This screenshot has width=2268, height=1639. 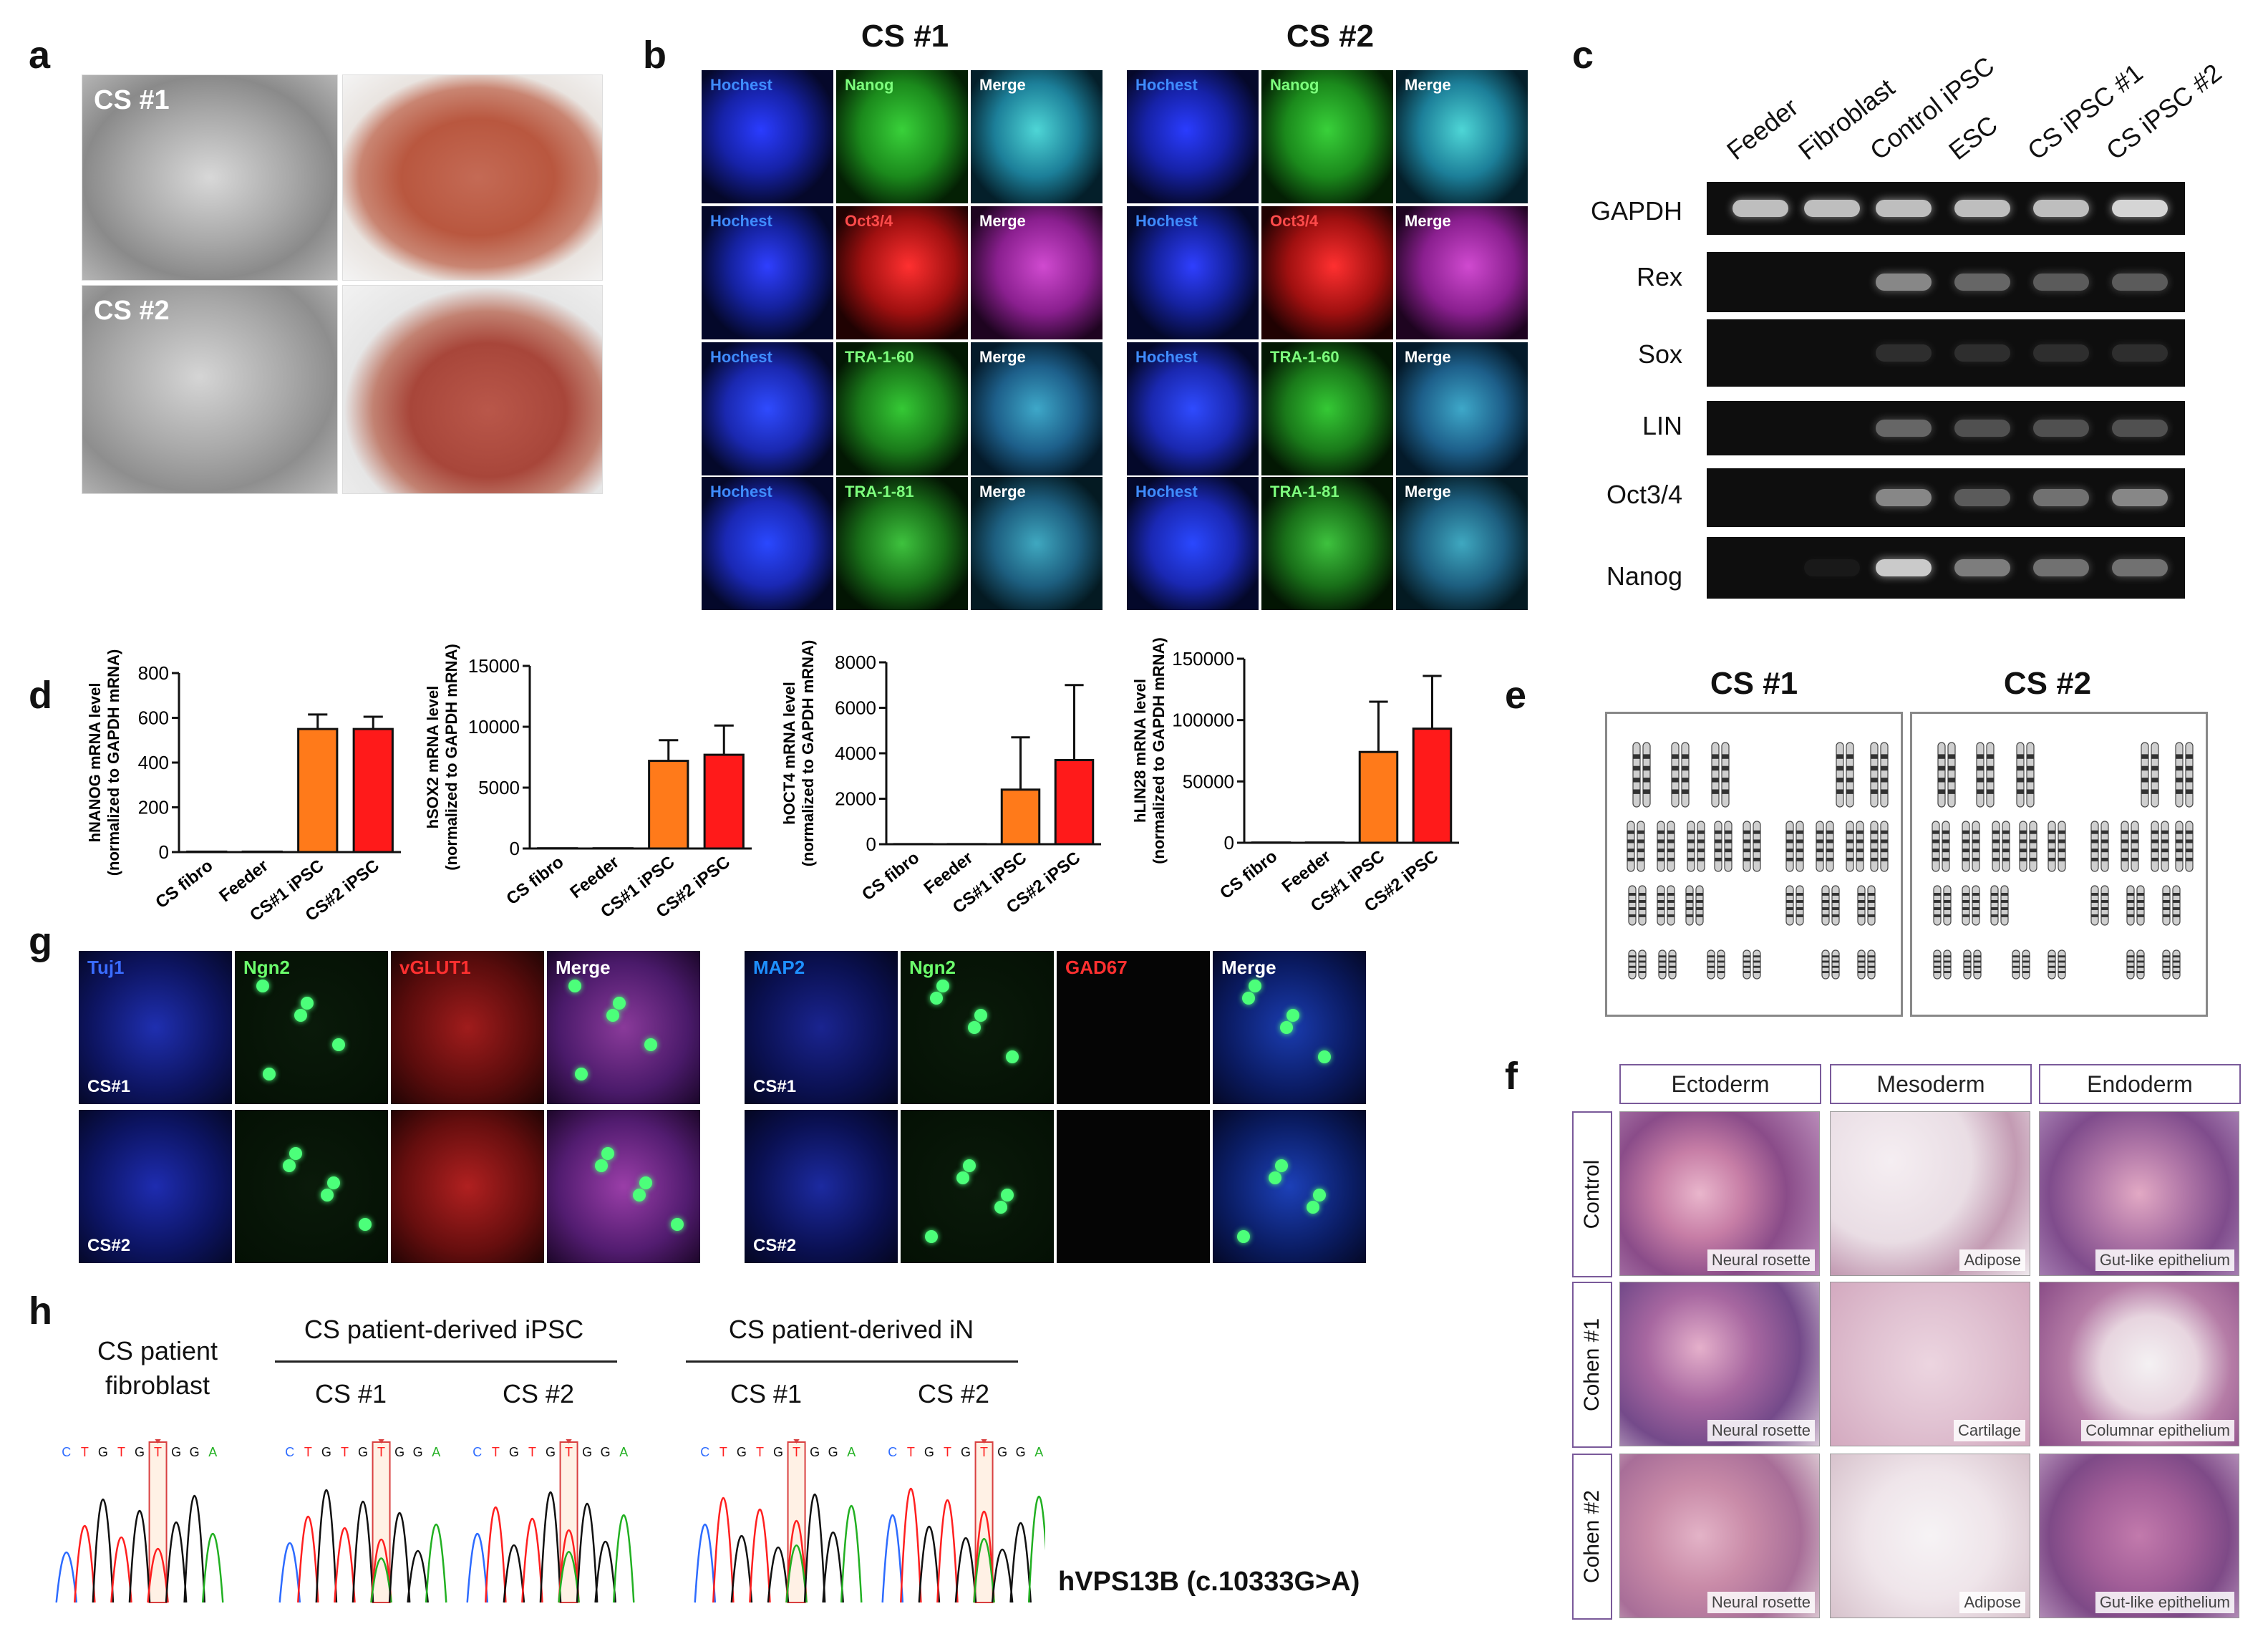 What do you see at coordinates (775, 1245) in the screenshot?
I see `neuron-sample-label: CS#2` at bounding box center [775, 1245].